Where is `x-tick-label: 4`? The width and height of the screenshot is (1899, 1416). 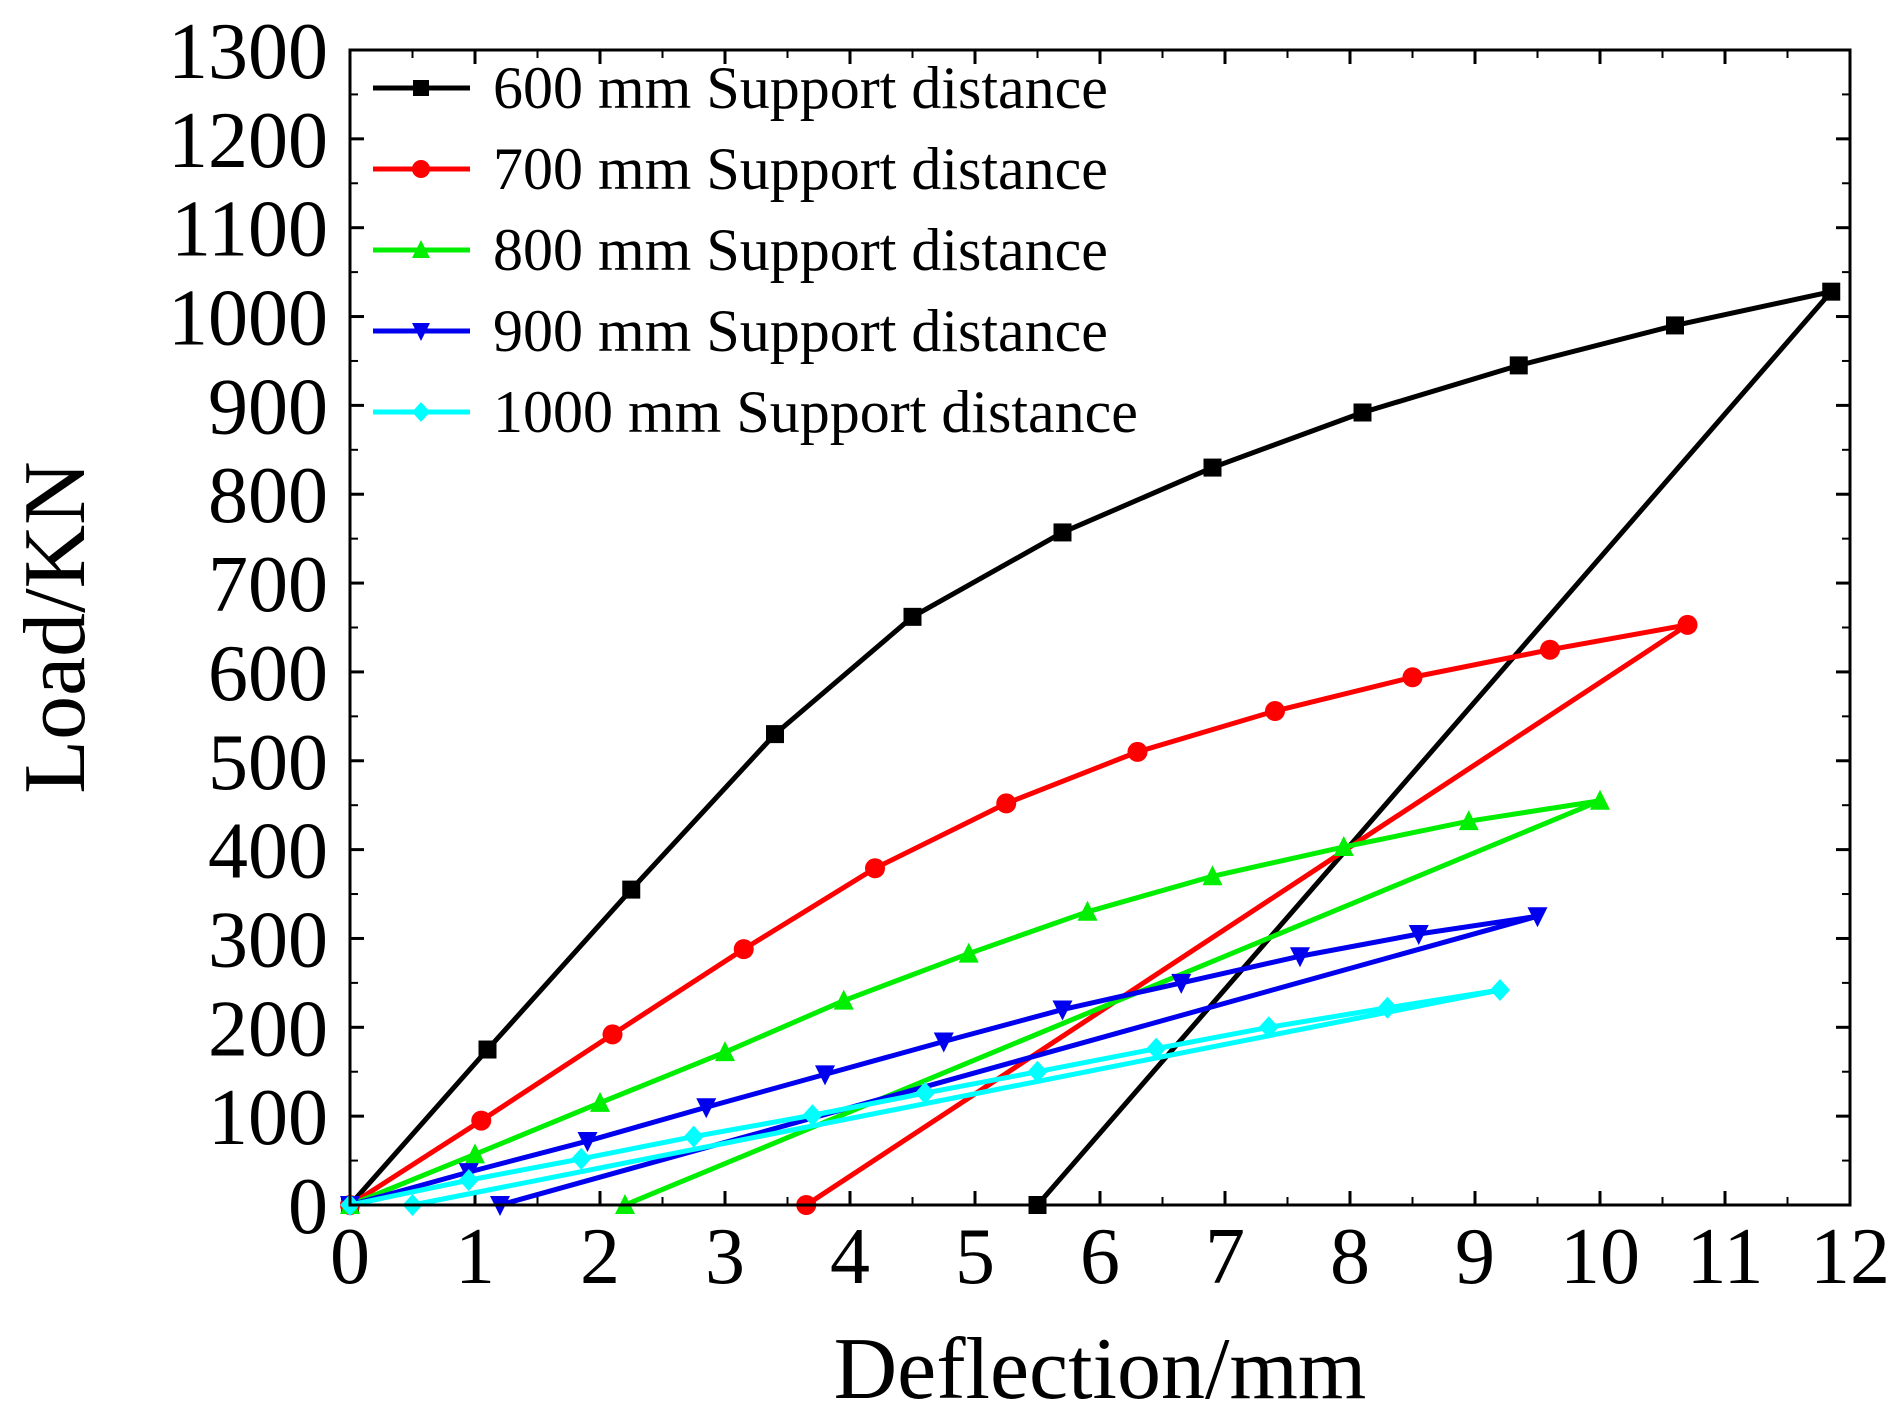
x-tick-label: 4 is located at coordinates (850, 1257).